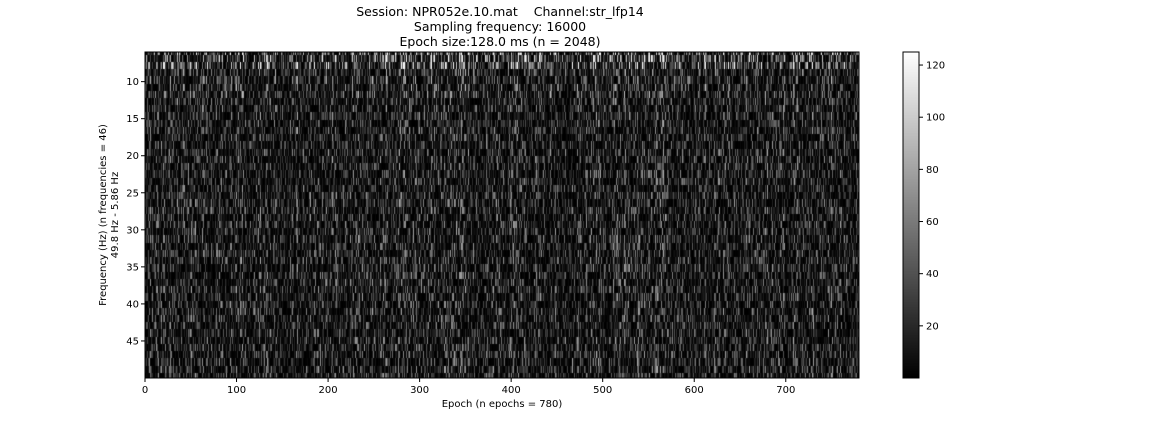 This screenshot has width=1152, height=432. What do you see at coordinates (115, 215) in the screenshot?
I see `y-axis-label-range: 49.8 Hz - 5.86 Hz` at bounding box center [115, 215].